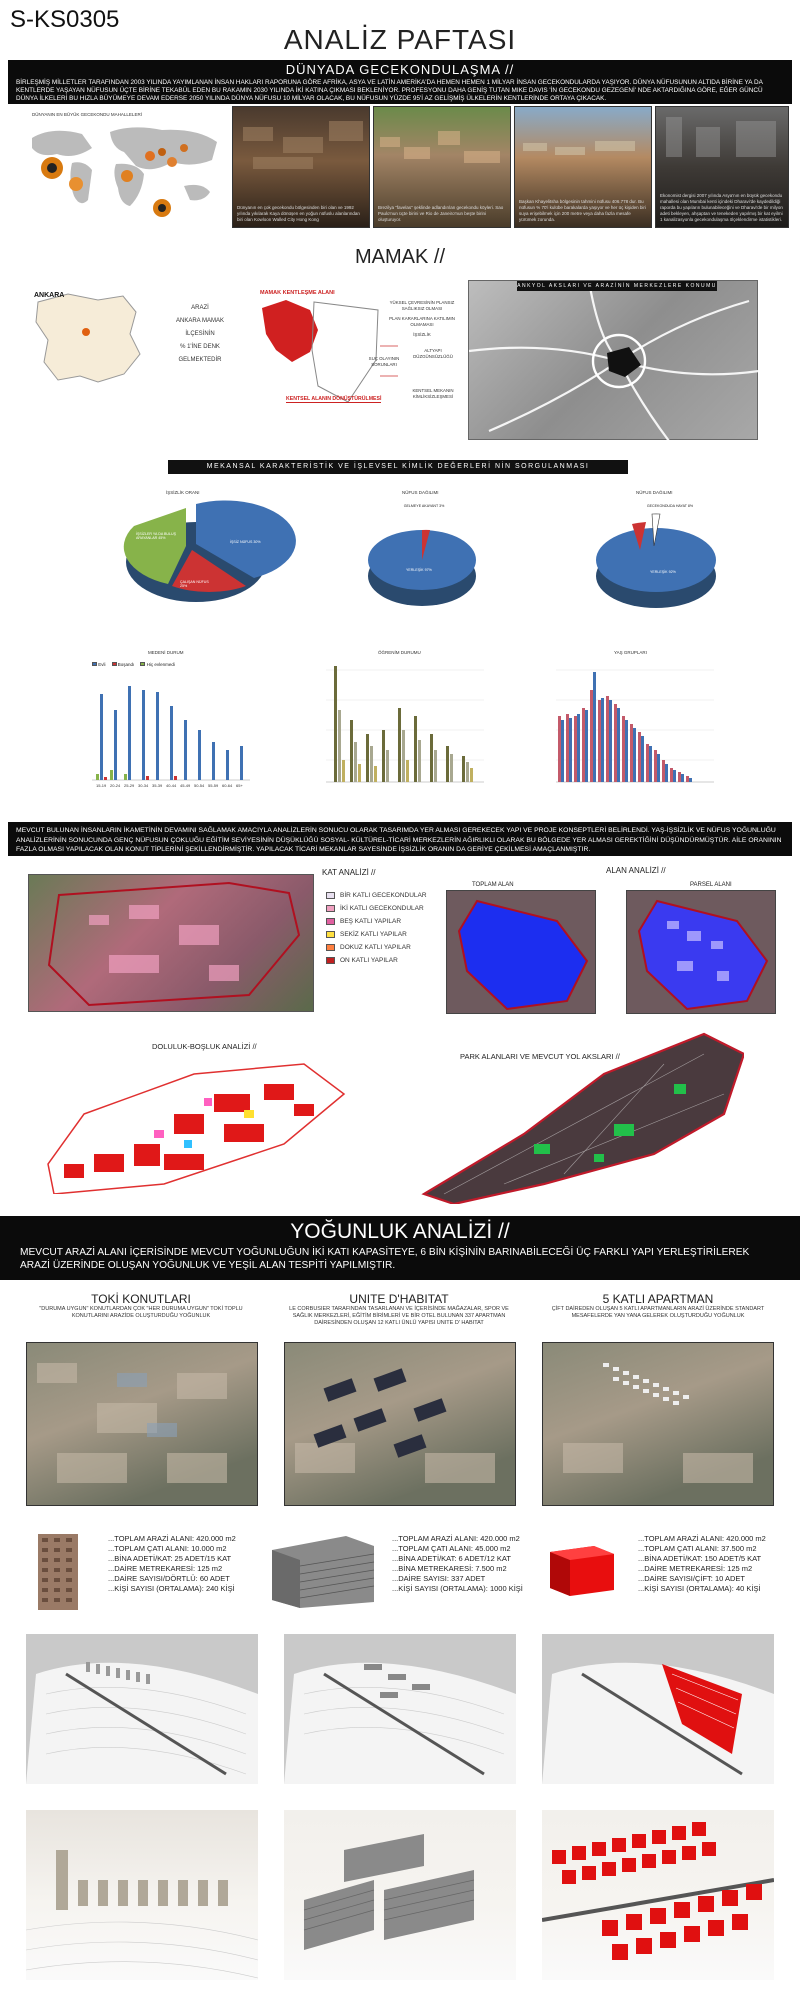 Image resolution: width=800 pixels, height=2000 pixels. I want to click on stat-line: ...TOPLAM ÇATI ALANI: 37.500 m2, so click(697, 1548).